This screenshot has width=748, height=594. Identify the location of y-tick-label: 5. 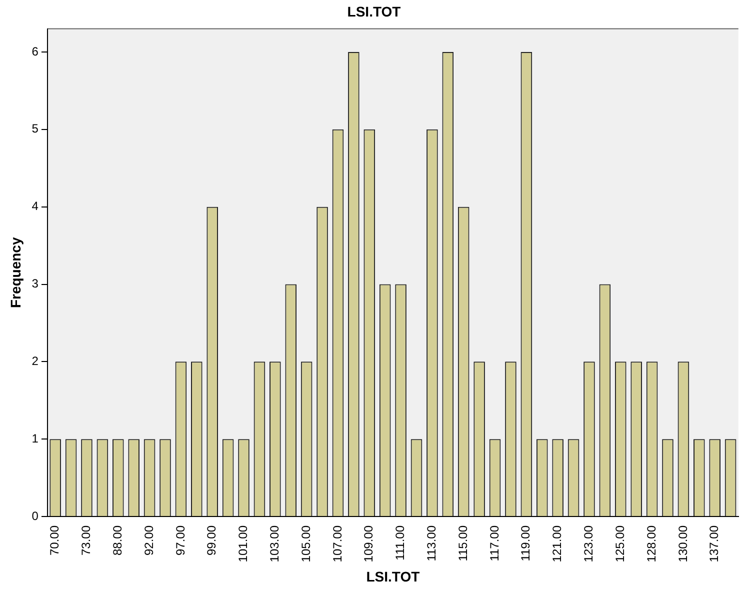
(35, 129).